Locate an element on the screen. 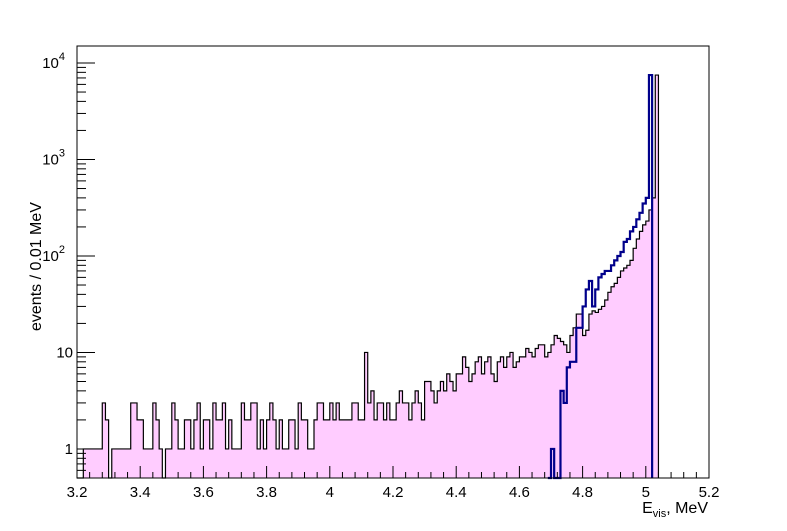  x-axis-title: Evis, MeV is located at coordinates (675, 510).